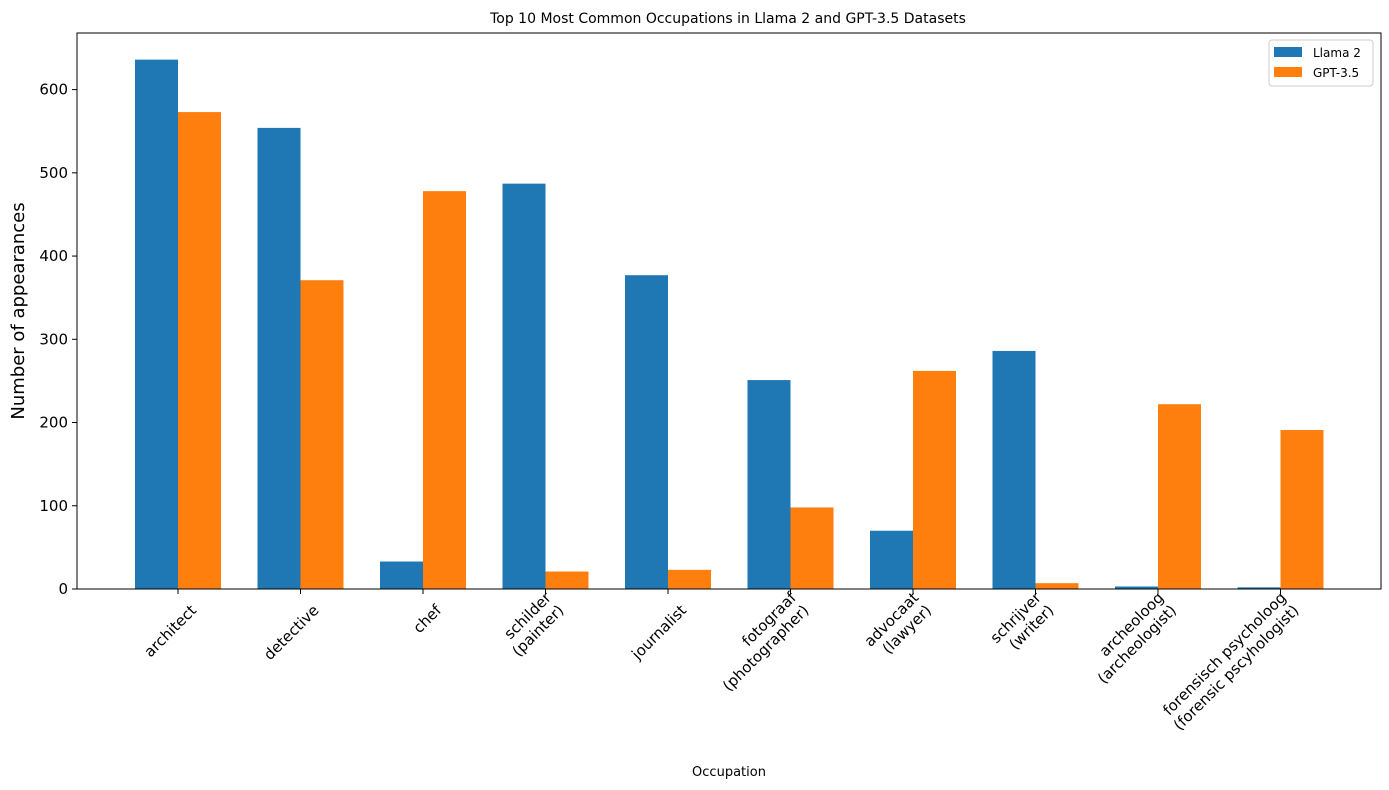 This screenshot has width=1389, height=790. I want to click on y-tick-label: 600, so click(53, 90).